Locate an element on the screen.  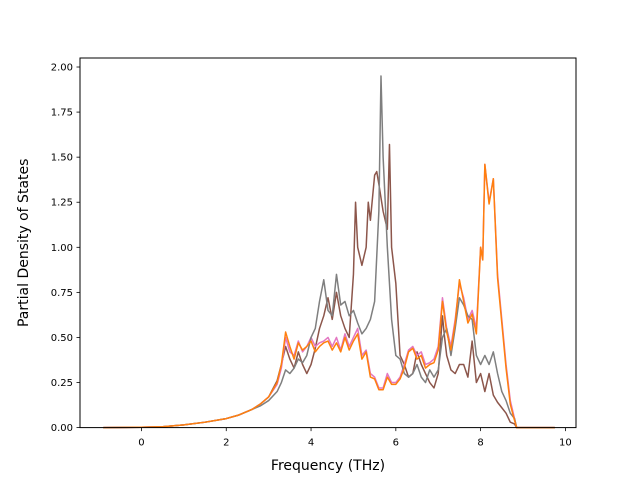
y-tick-label: 0.25 is located at coordinates (62, 383).